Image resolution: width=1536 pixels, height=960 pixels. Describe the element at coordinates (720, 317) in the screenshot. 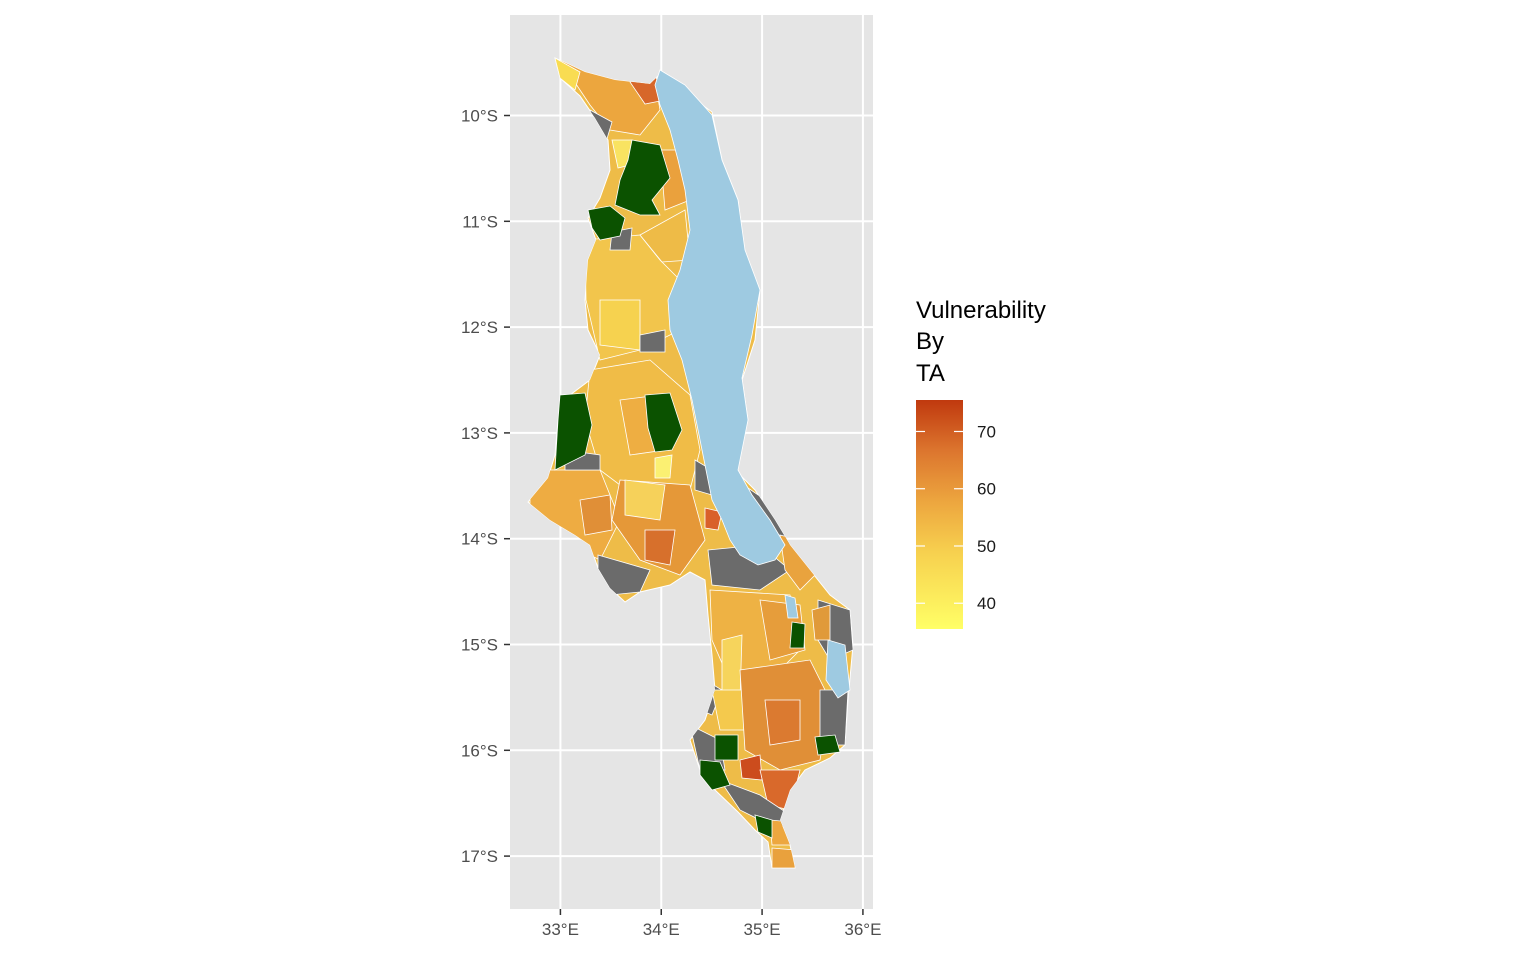

I see `lake-malawi` at that location.